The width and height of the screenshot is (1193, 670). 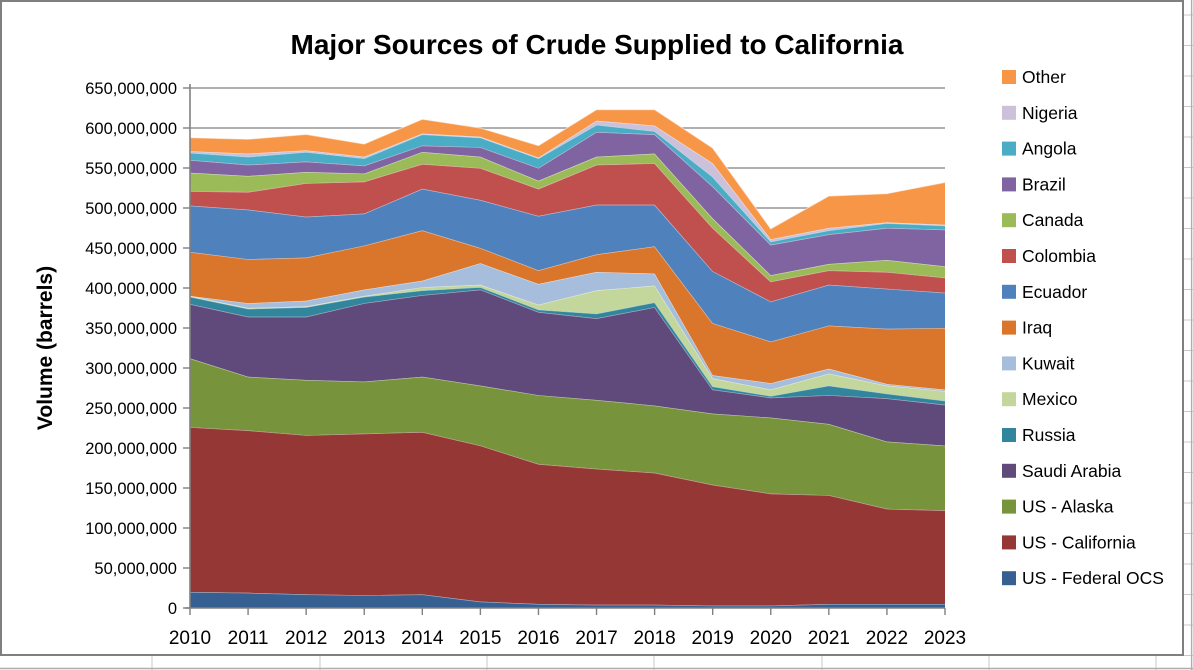 What do you see at coordinates (1049, 435) in the screenshot?
I see `legend-label: Russia` at bounding box center [1049, 435].